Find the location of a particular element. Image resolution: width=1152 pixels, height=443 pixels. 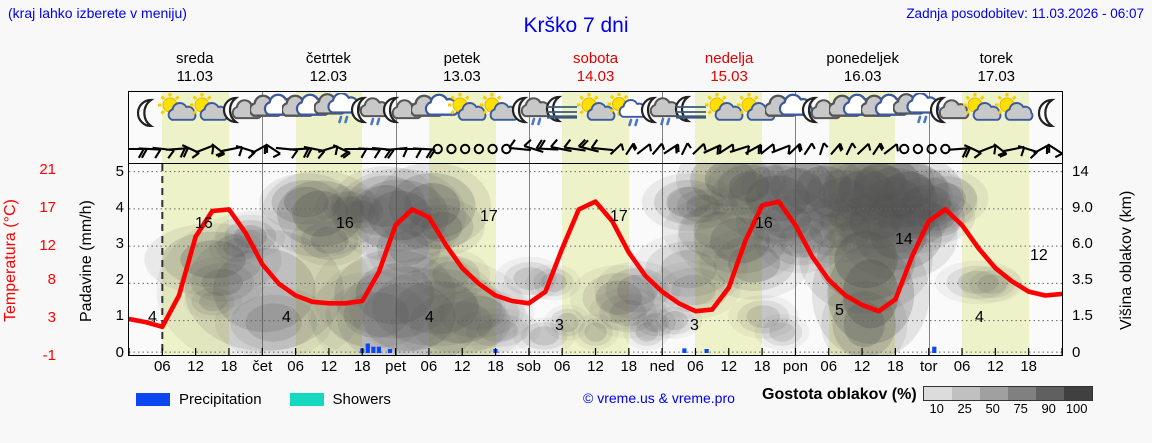

day-header-0: sreda 11.03 is located at coordinates (195, 69).